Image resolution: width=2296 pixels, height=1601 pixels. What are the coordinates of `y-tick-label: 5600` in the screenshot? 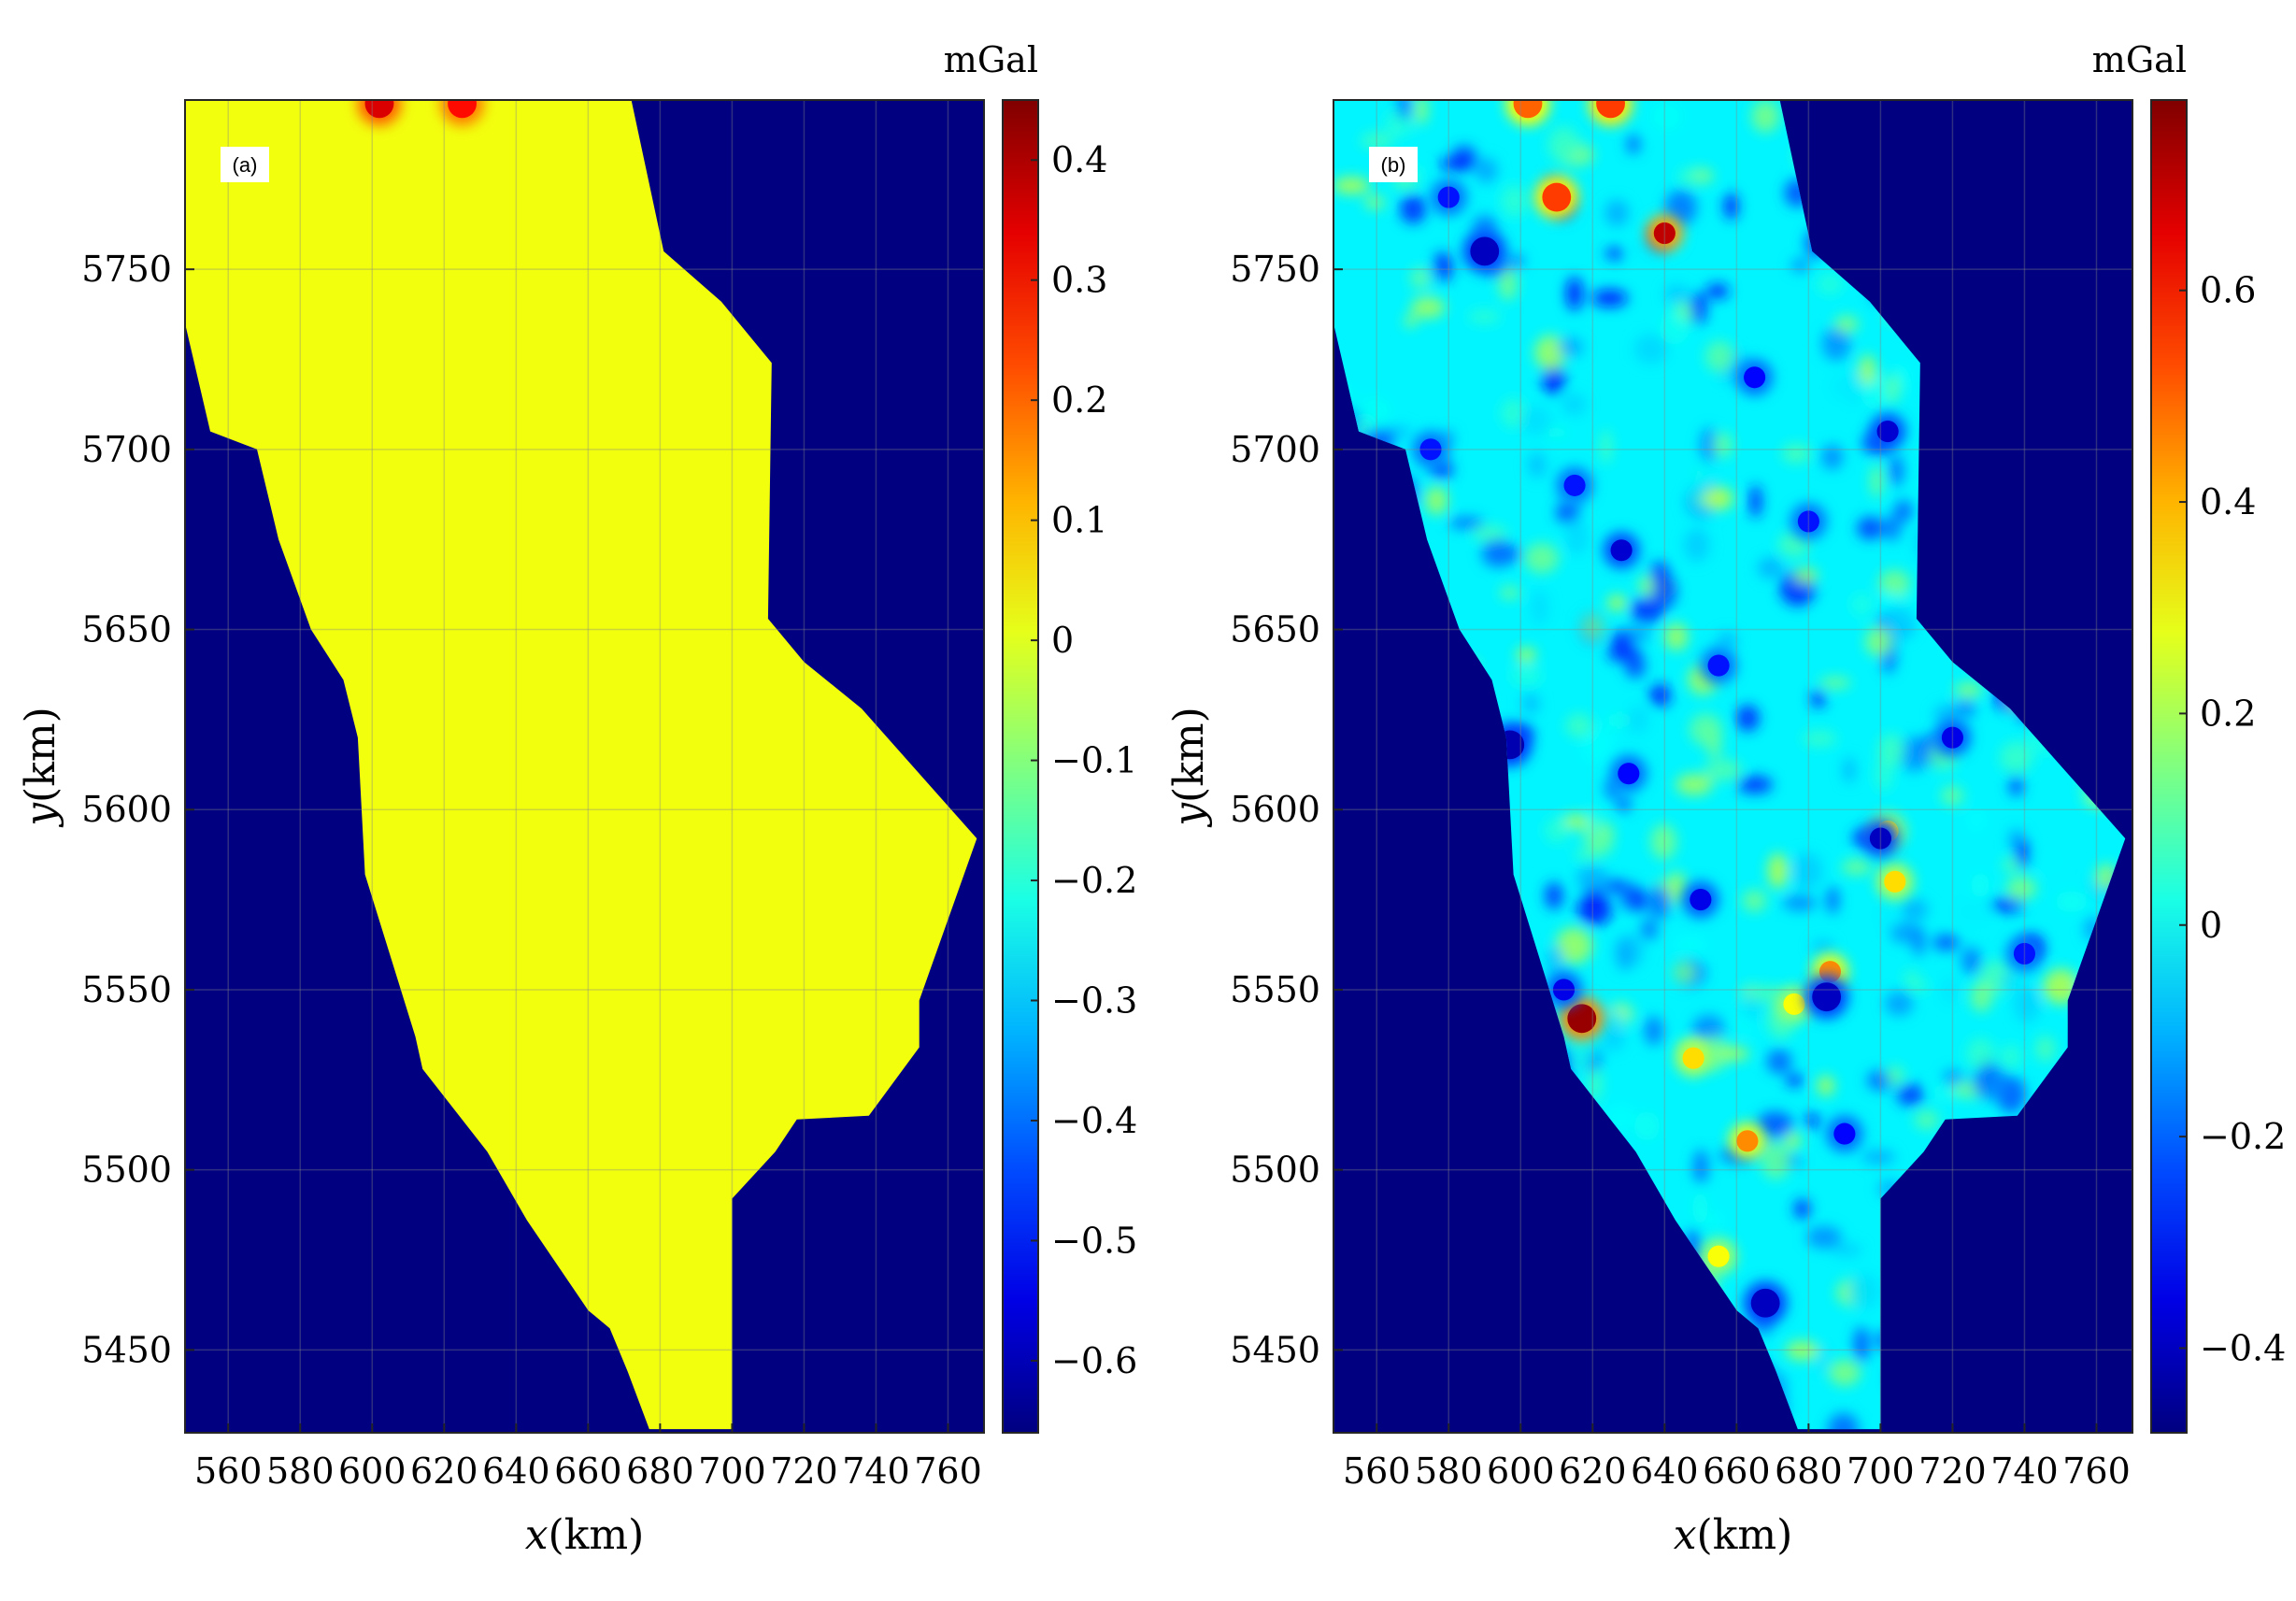 It's located at (1275, 809).